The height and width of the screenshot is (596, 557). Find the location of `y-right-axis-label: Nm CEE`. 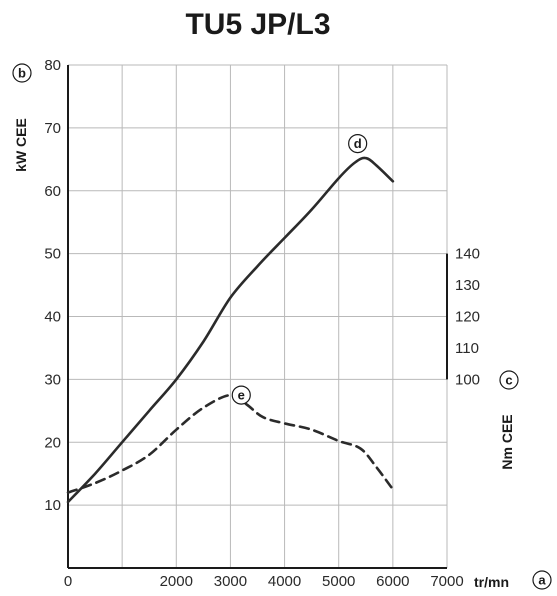

y-right-axis-label: Nm CEE is located at coordinates (507, 441).